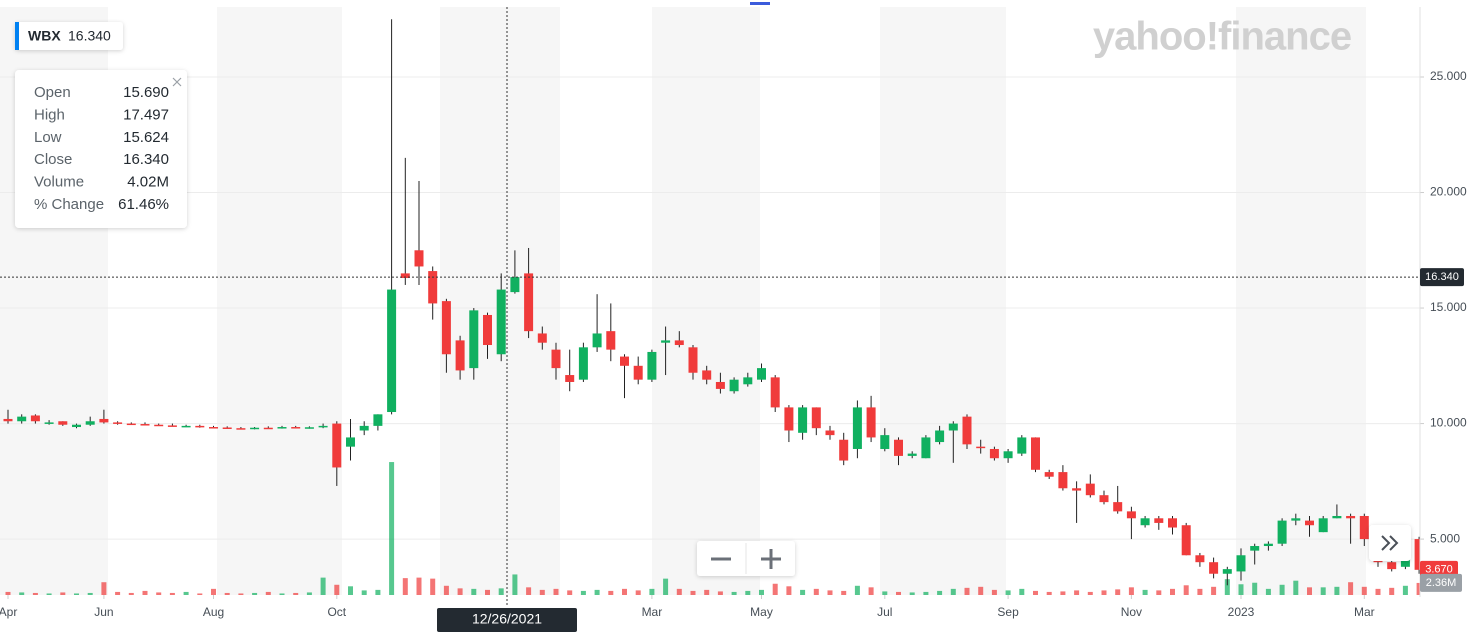  I want to click on y-tick-label: 5.000, so click(1445, 538).